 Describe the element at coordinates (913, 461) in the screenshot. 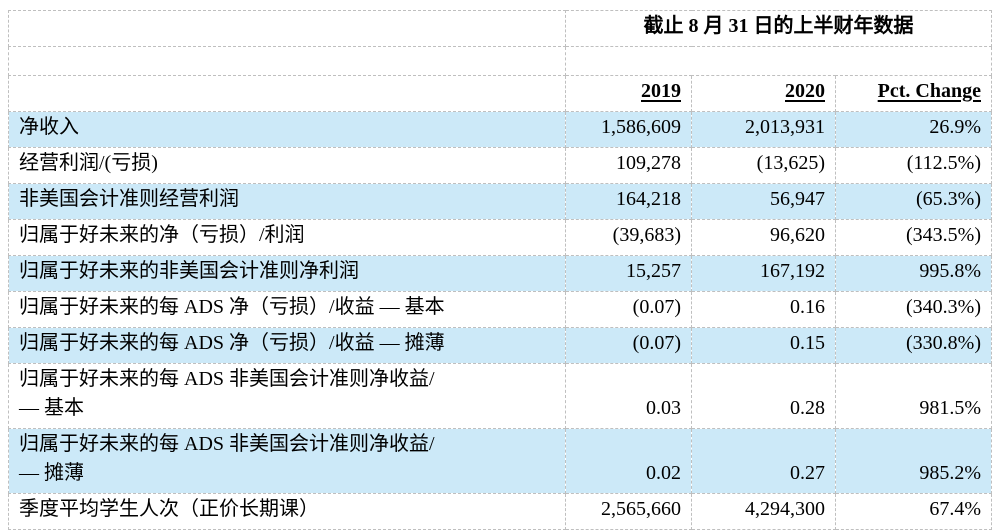

I see `row-value-pct-change: 985.2%` at that location.